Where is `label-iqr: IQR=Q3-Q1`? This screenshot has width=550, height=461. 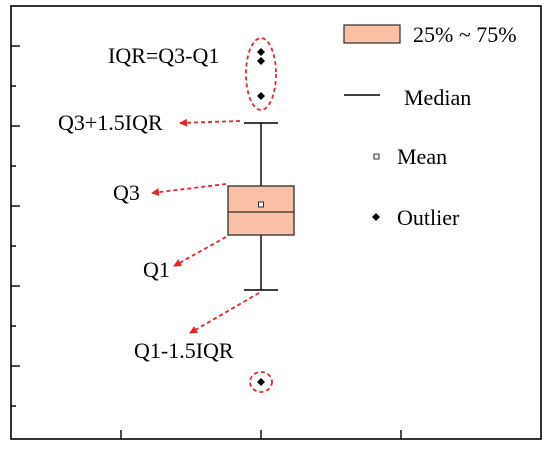
label-iqr: IQR=Q3-Q1 is located at coordinates (163, 55).